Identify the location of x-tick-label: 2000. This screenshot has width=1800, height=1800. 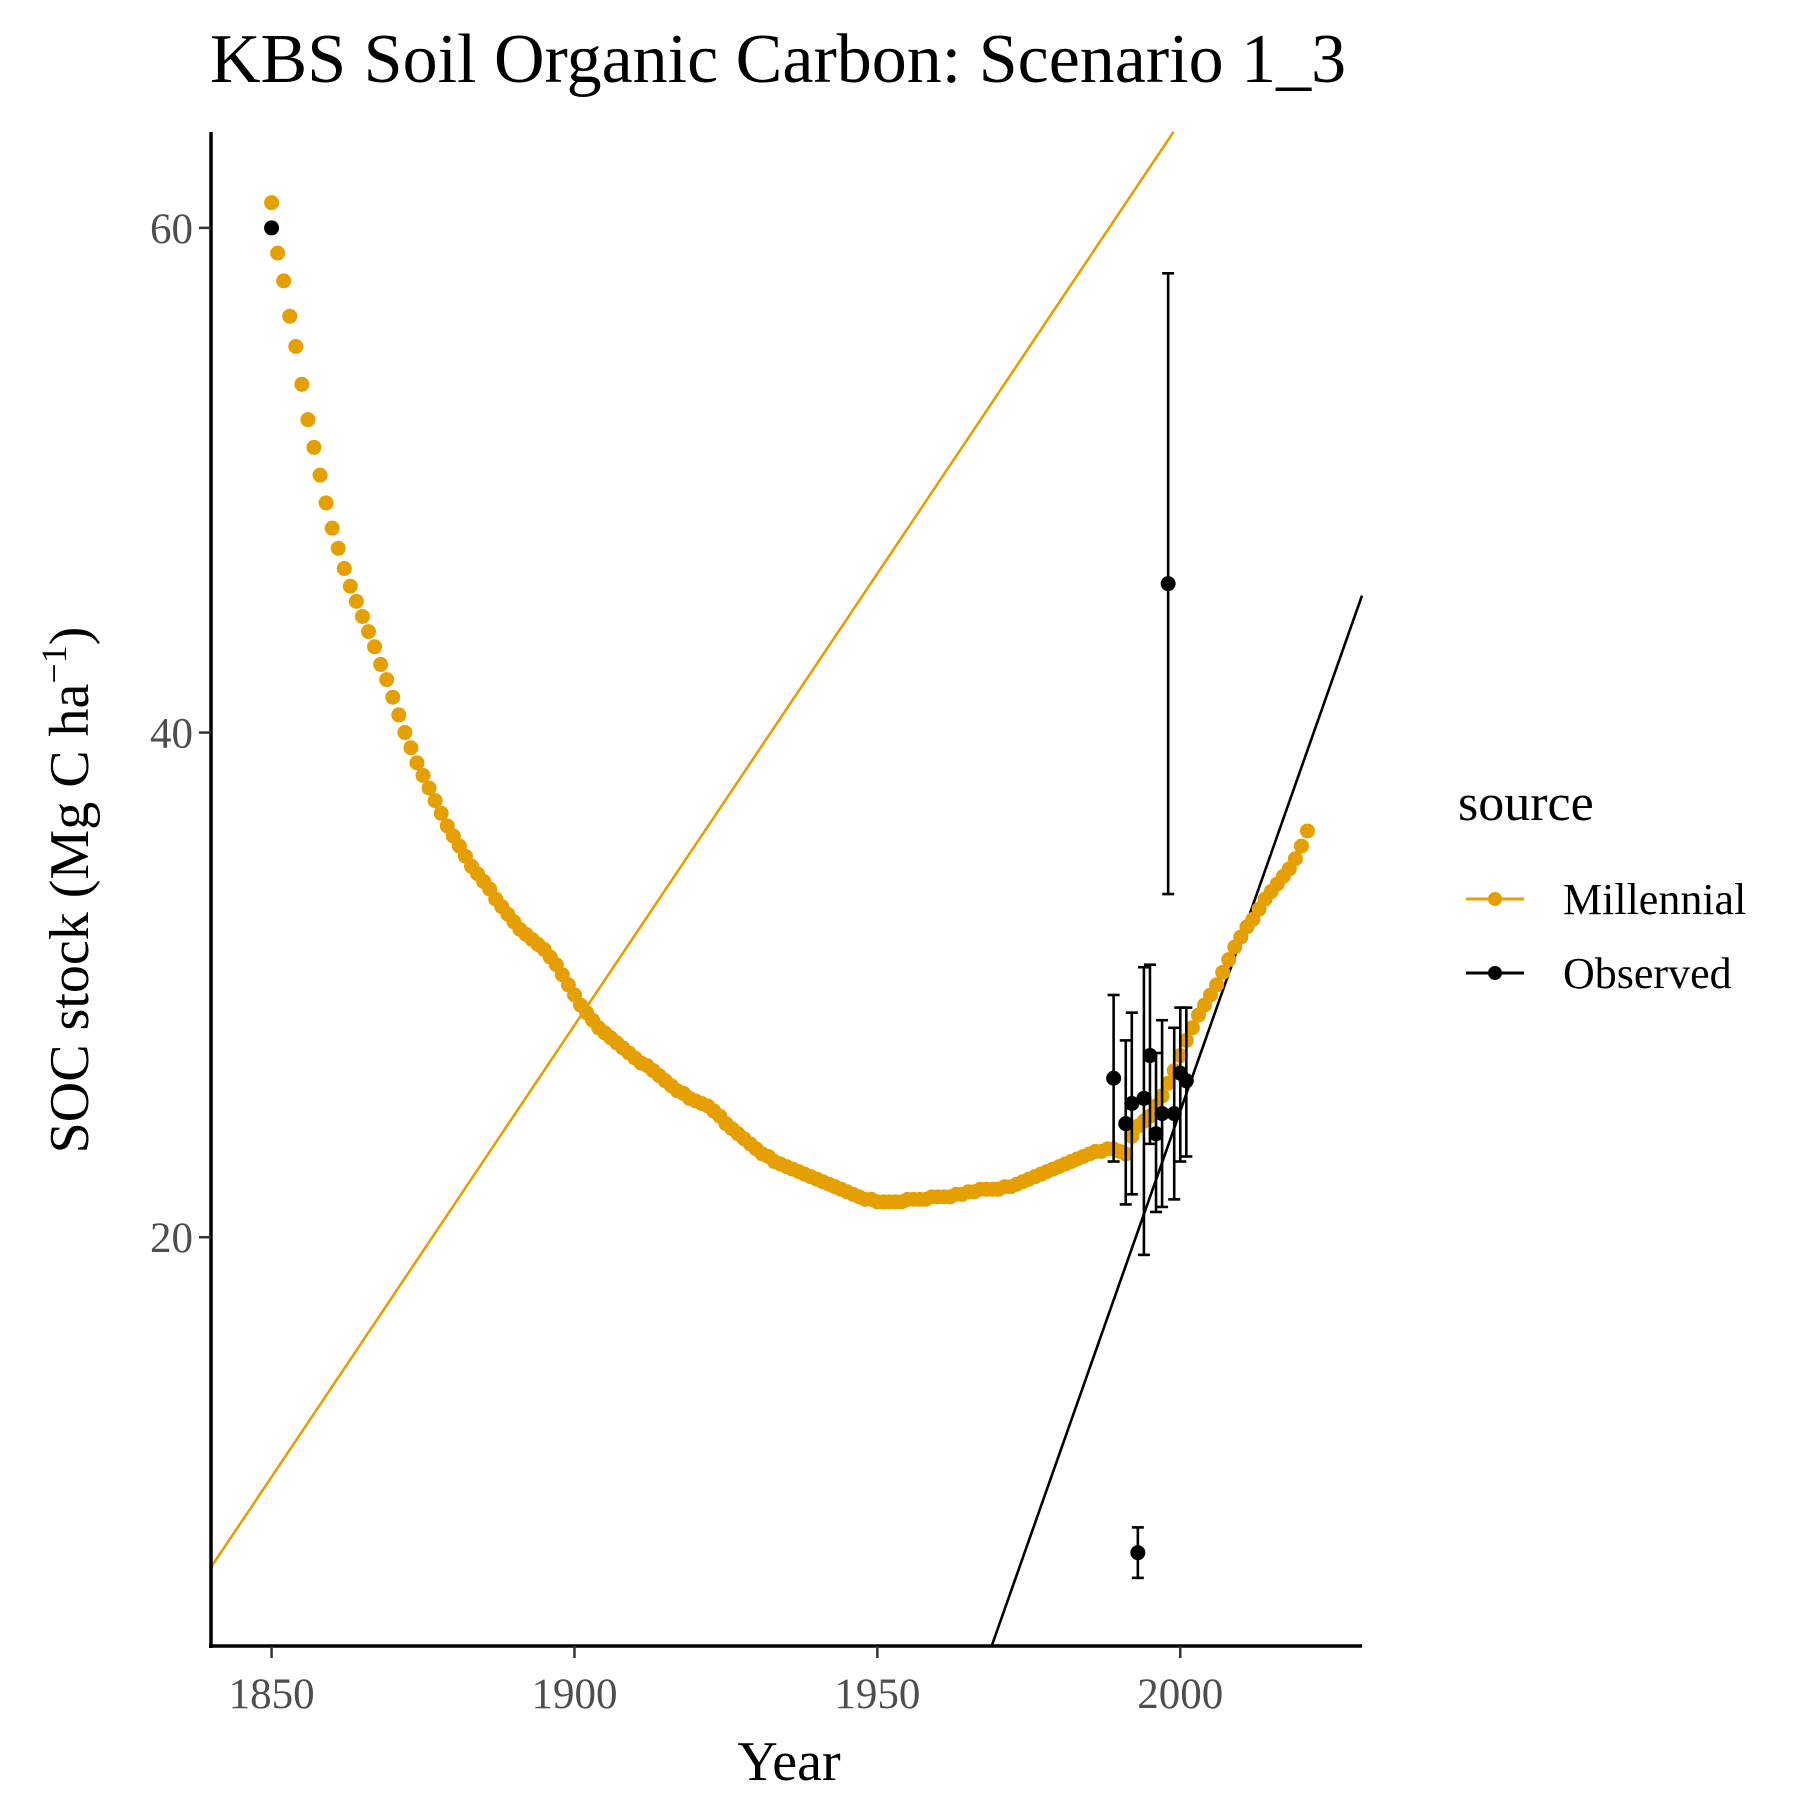
(1180, 1694).